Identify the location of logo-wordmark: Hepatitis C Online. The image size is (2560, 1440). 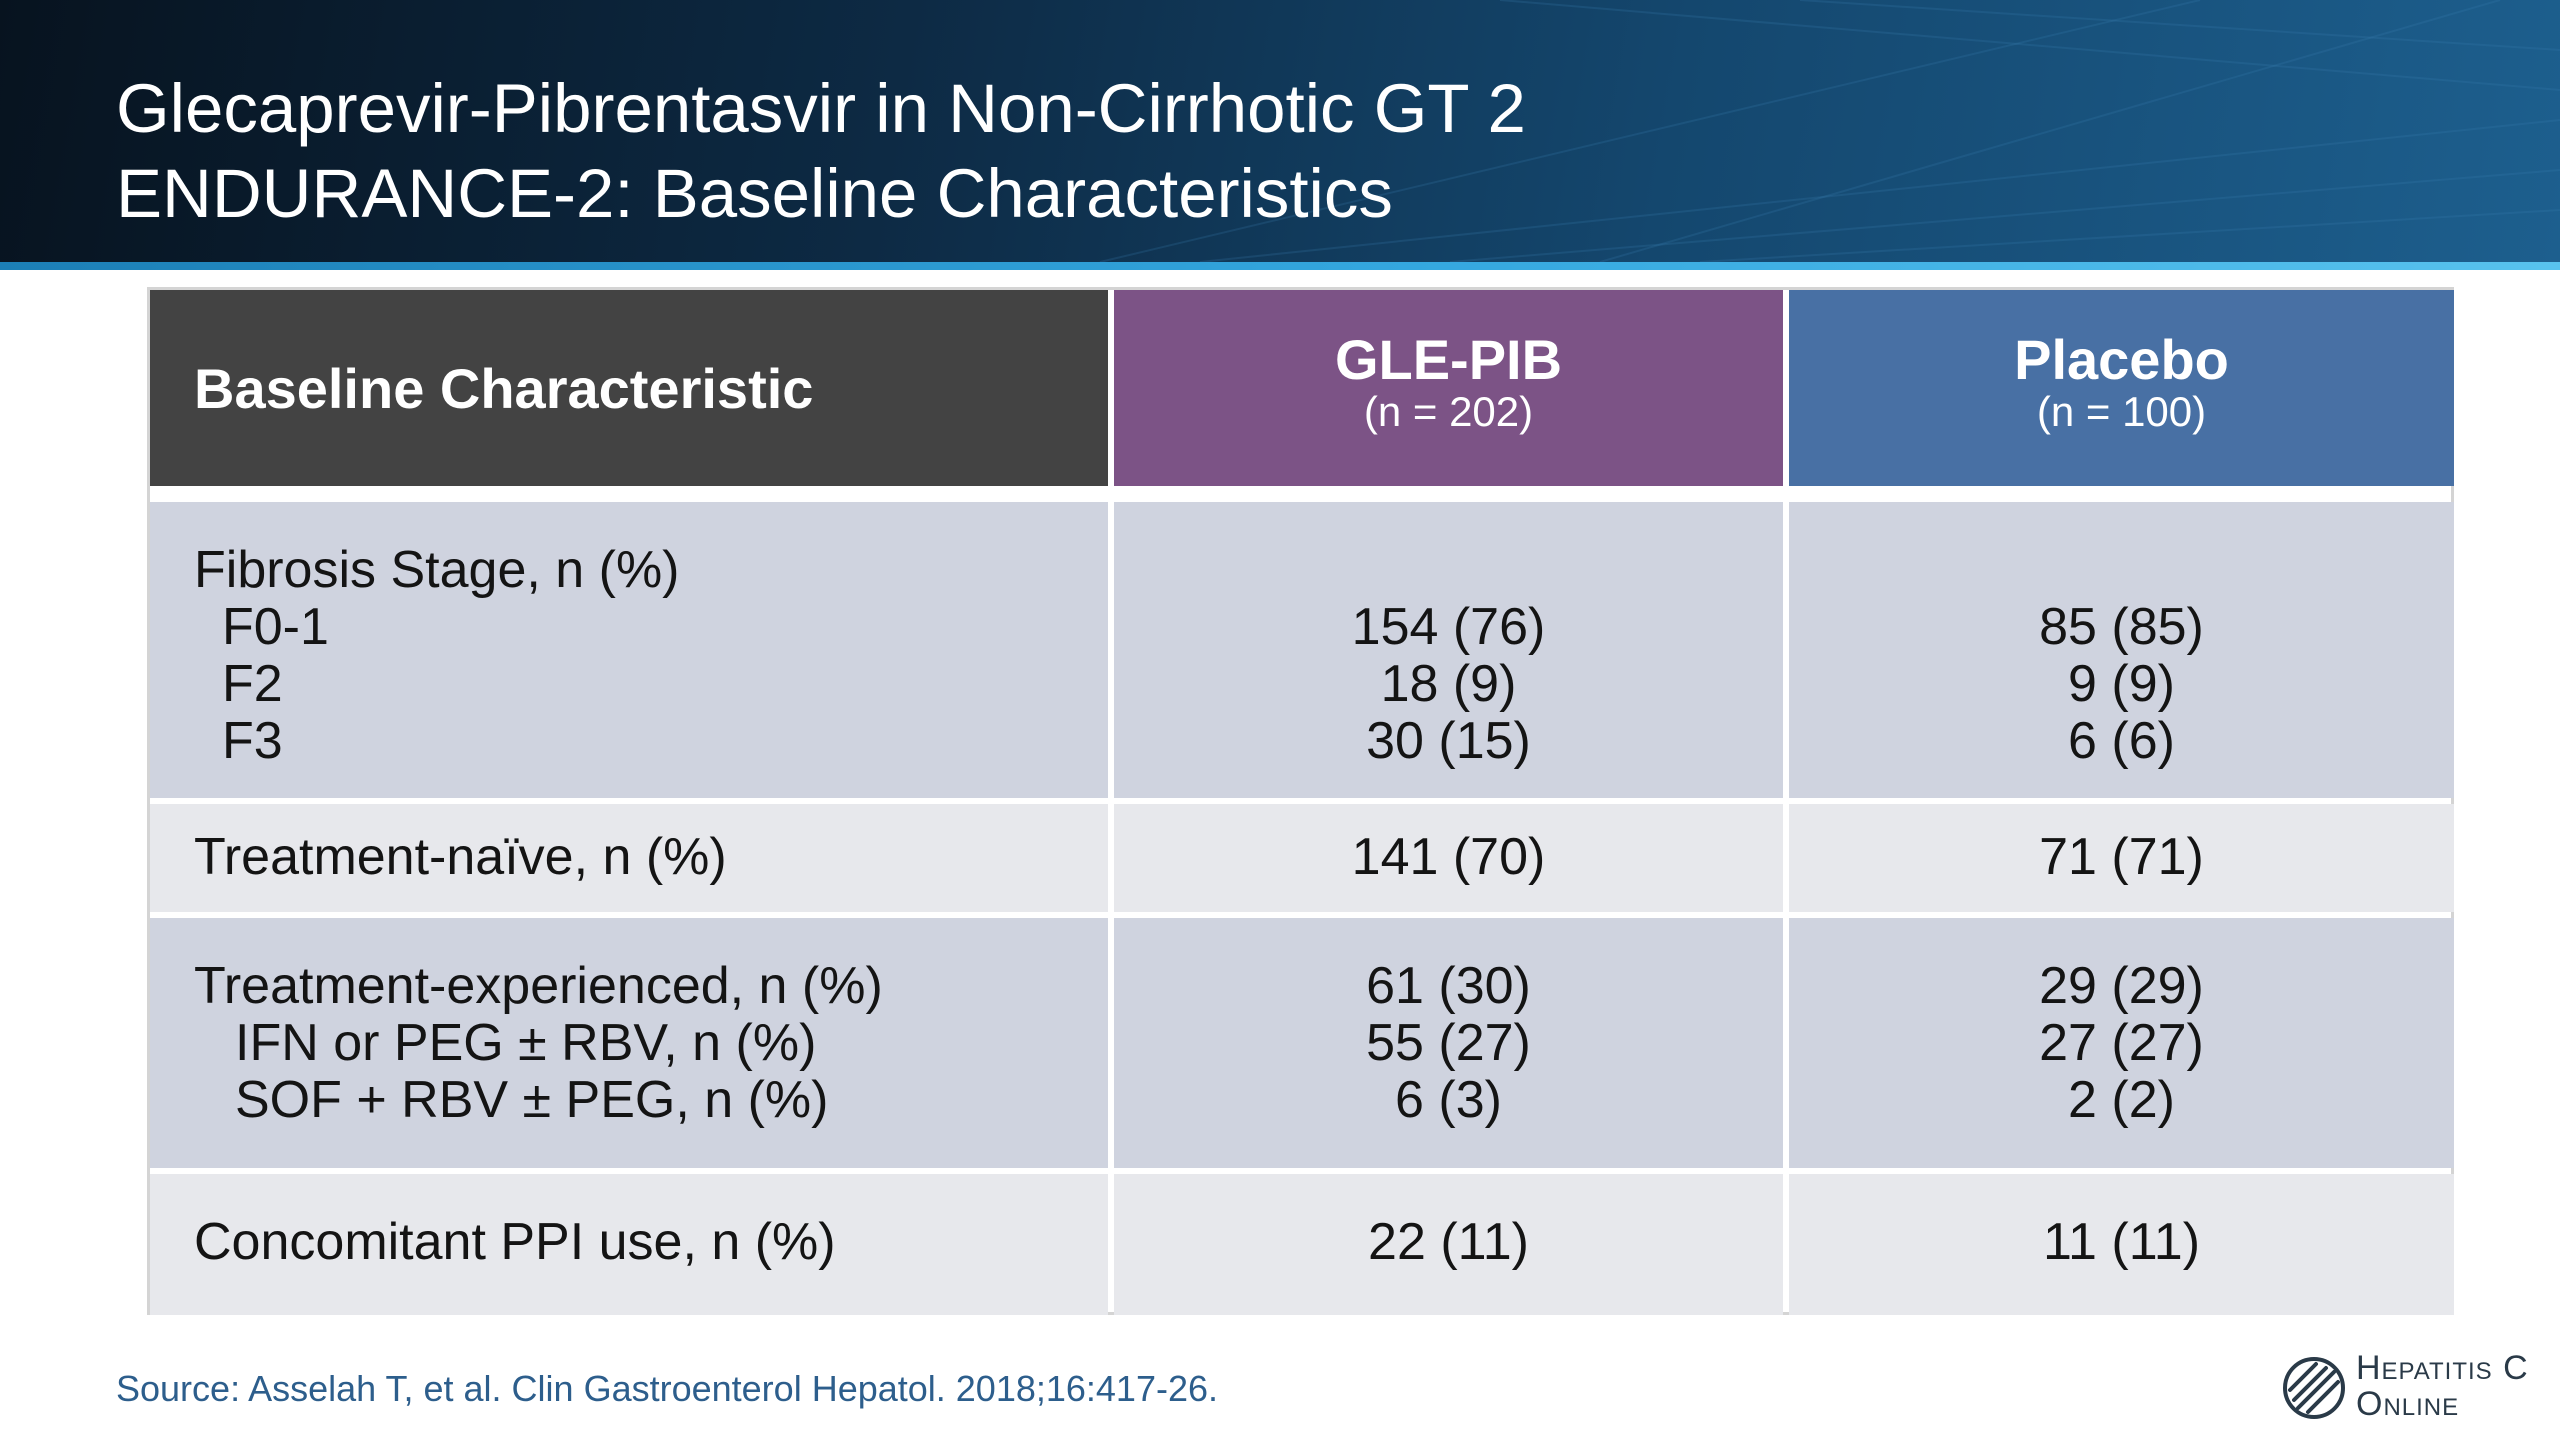
(2442, 1386).